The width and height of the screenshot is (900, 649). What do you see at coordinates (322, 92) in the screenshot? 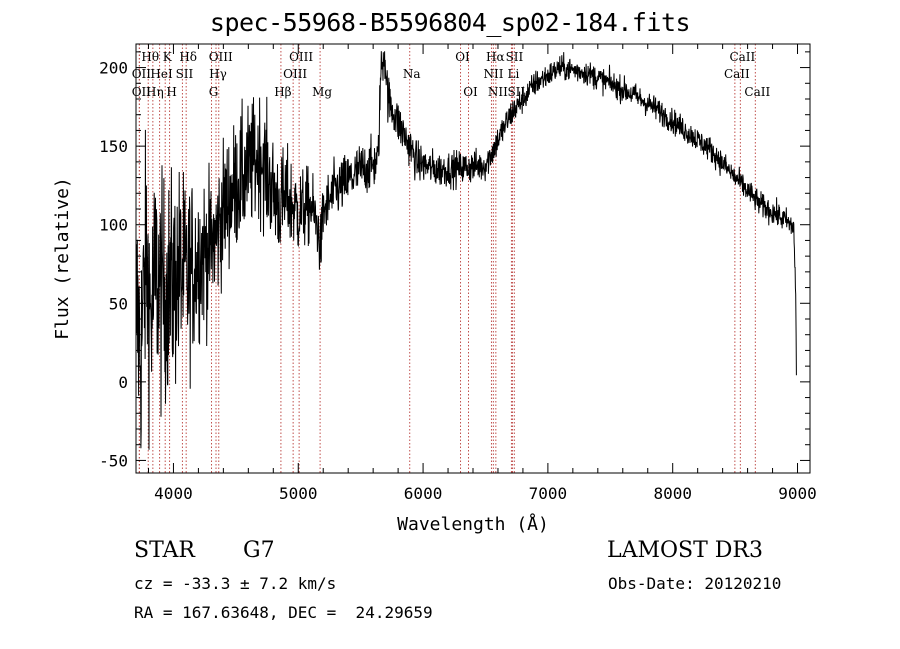
I see `line-label-mg: Mg` at bounding box center [322, 92].